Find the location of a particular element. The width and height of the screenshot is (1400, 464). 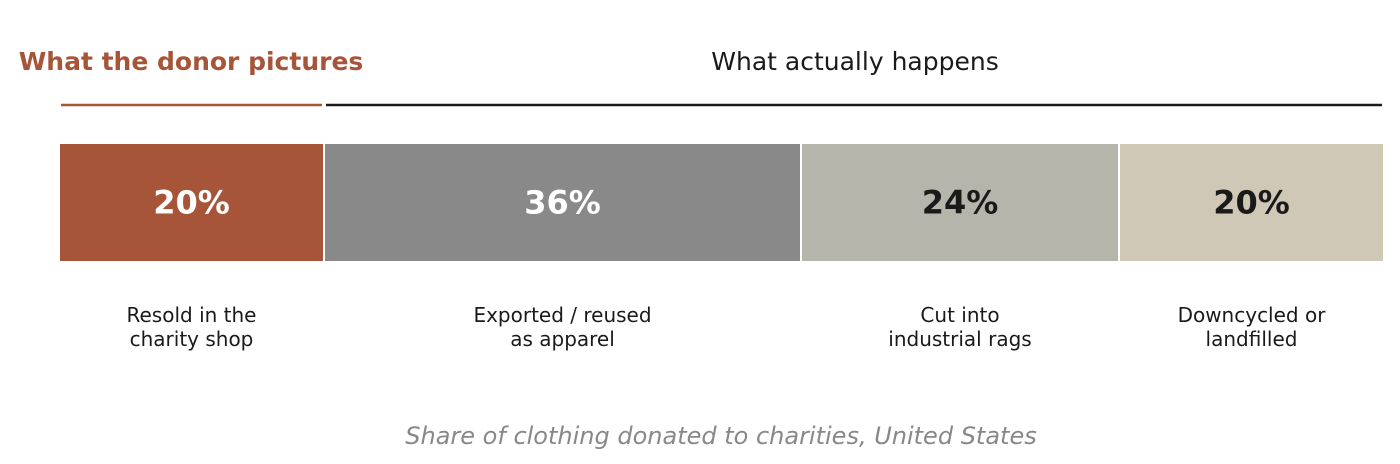

group-title-1: What the donor pictures is located at coordinates (191, 61).